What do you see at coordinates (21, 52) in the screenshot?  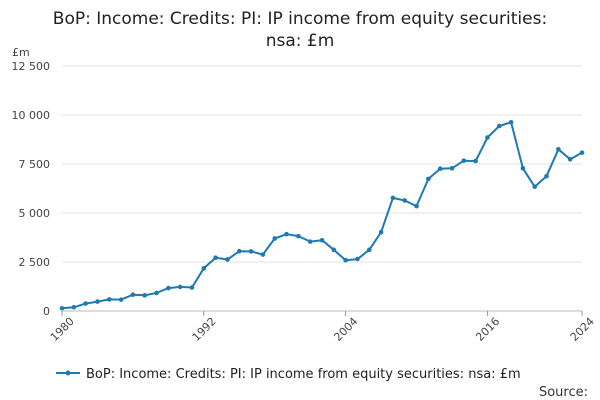 I see `y-axis-unit-label: £m` at bounding box center [21, 52].